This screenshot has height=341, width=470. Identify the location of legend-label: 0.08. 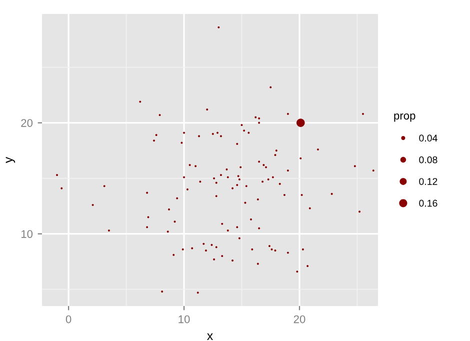
(428, 160).